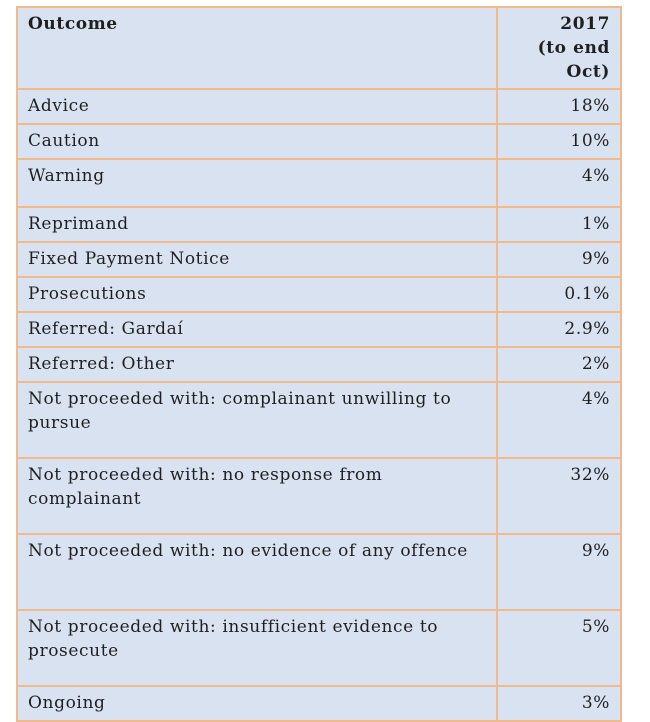 Image resolution: width=650 pixels, height=722 pixels. I want to click on row-value: 10%, so click(559, 141).